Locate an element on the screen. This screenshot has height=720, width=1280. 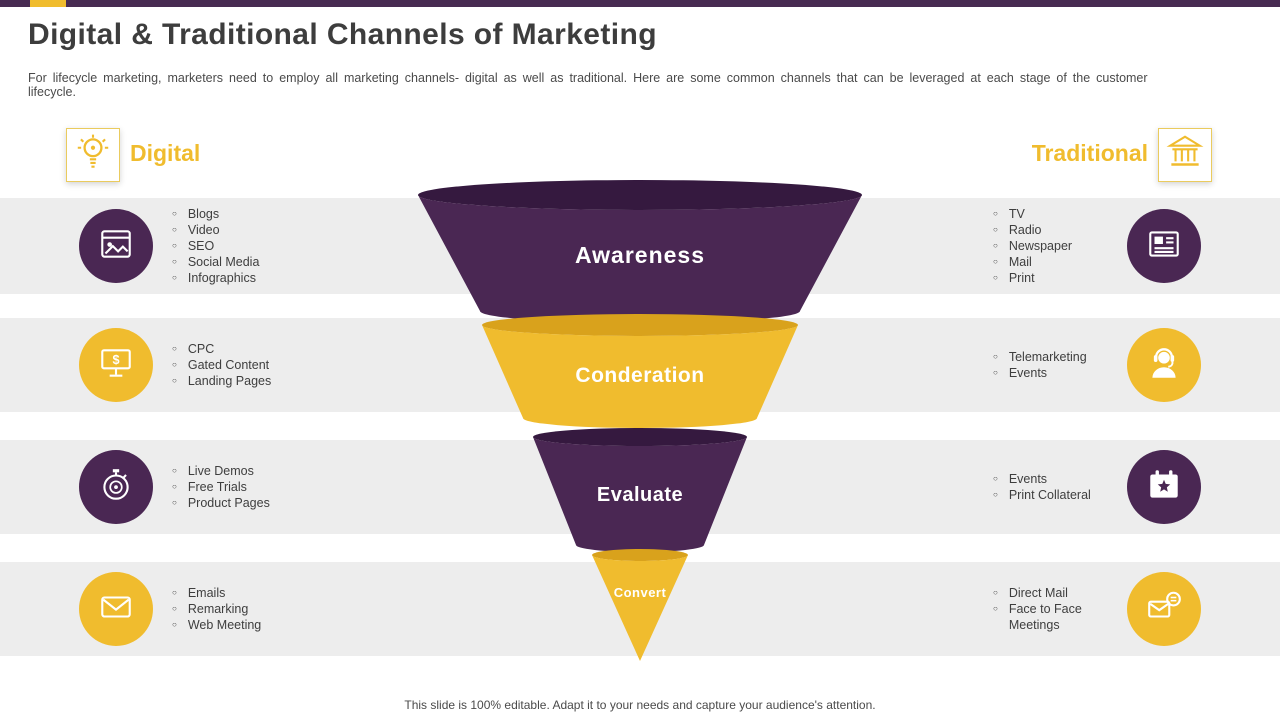
evaluate-traditional-list: Events Print Collateral is located at coordinates (1057, 487).